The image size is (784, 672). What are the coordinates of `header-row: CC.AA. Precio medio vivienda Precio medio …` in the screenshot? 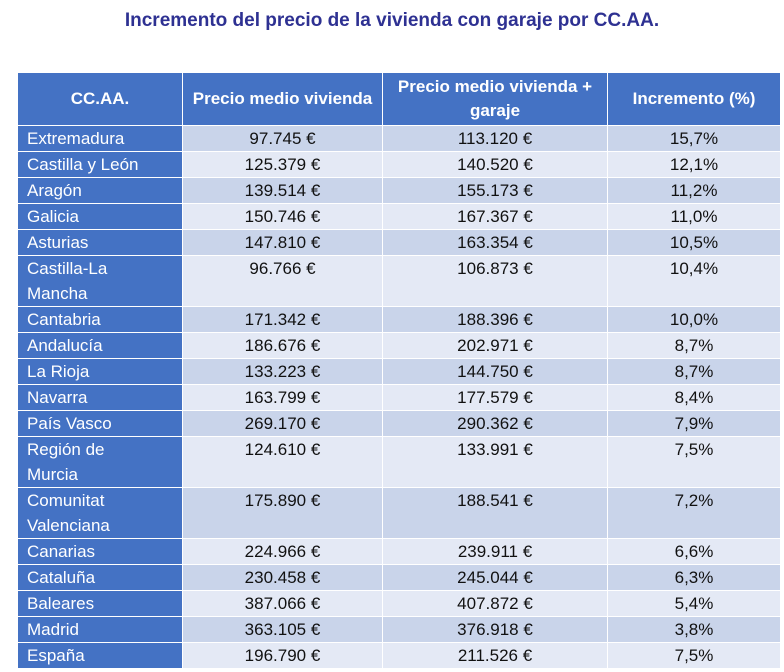 It's located at (399, 99).